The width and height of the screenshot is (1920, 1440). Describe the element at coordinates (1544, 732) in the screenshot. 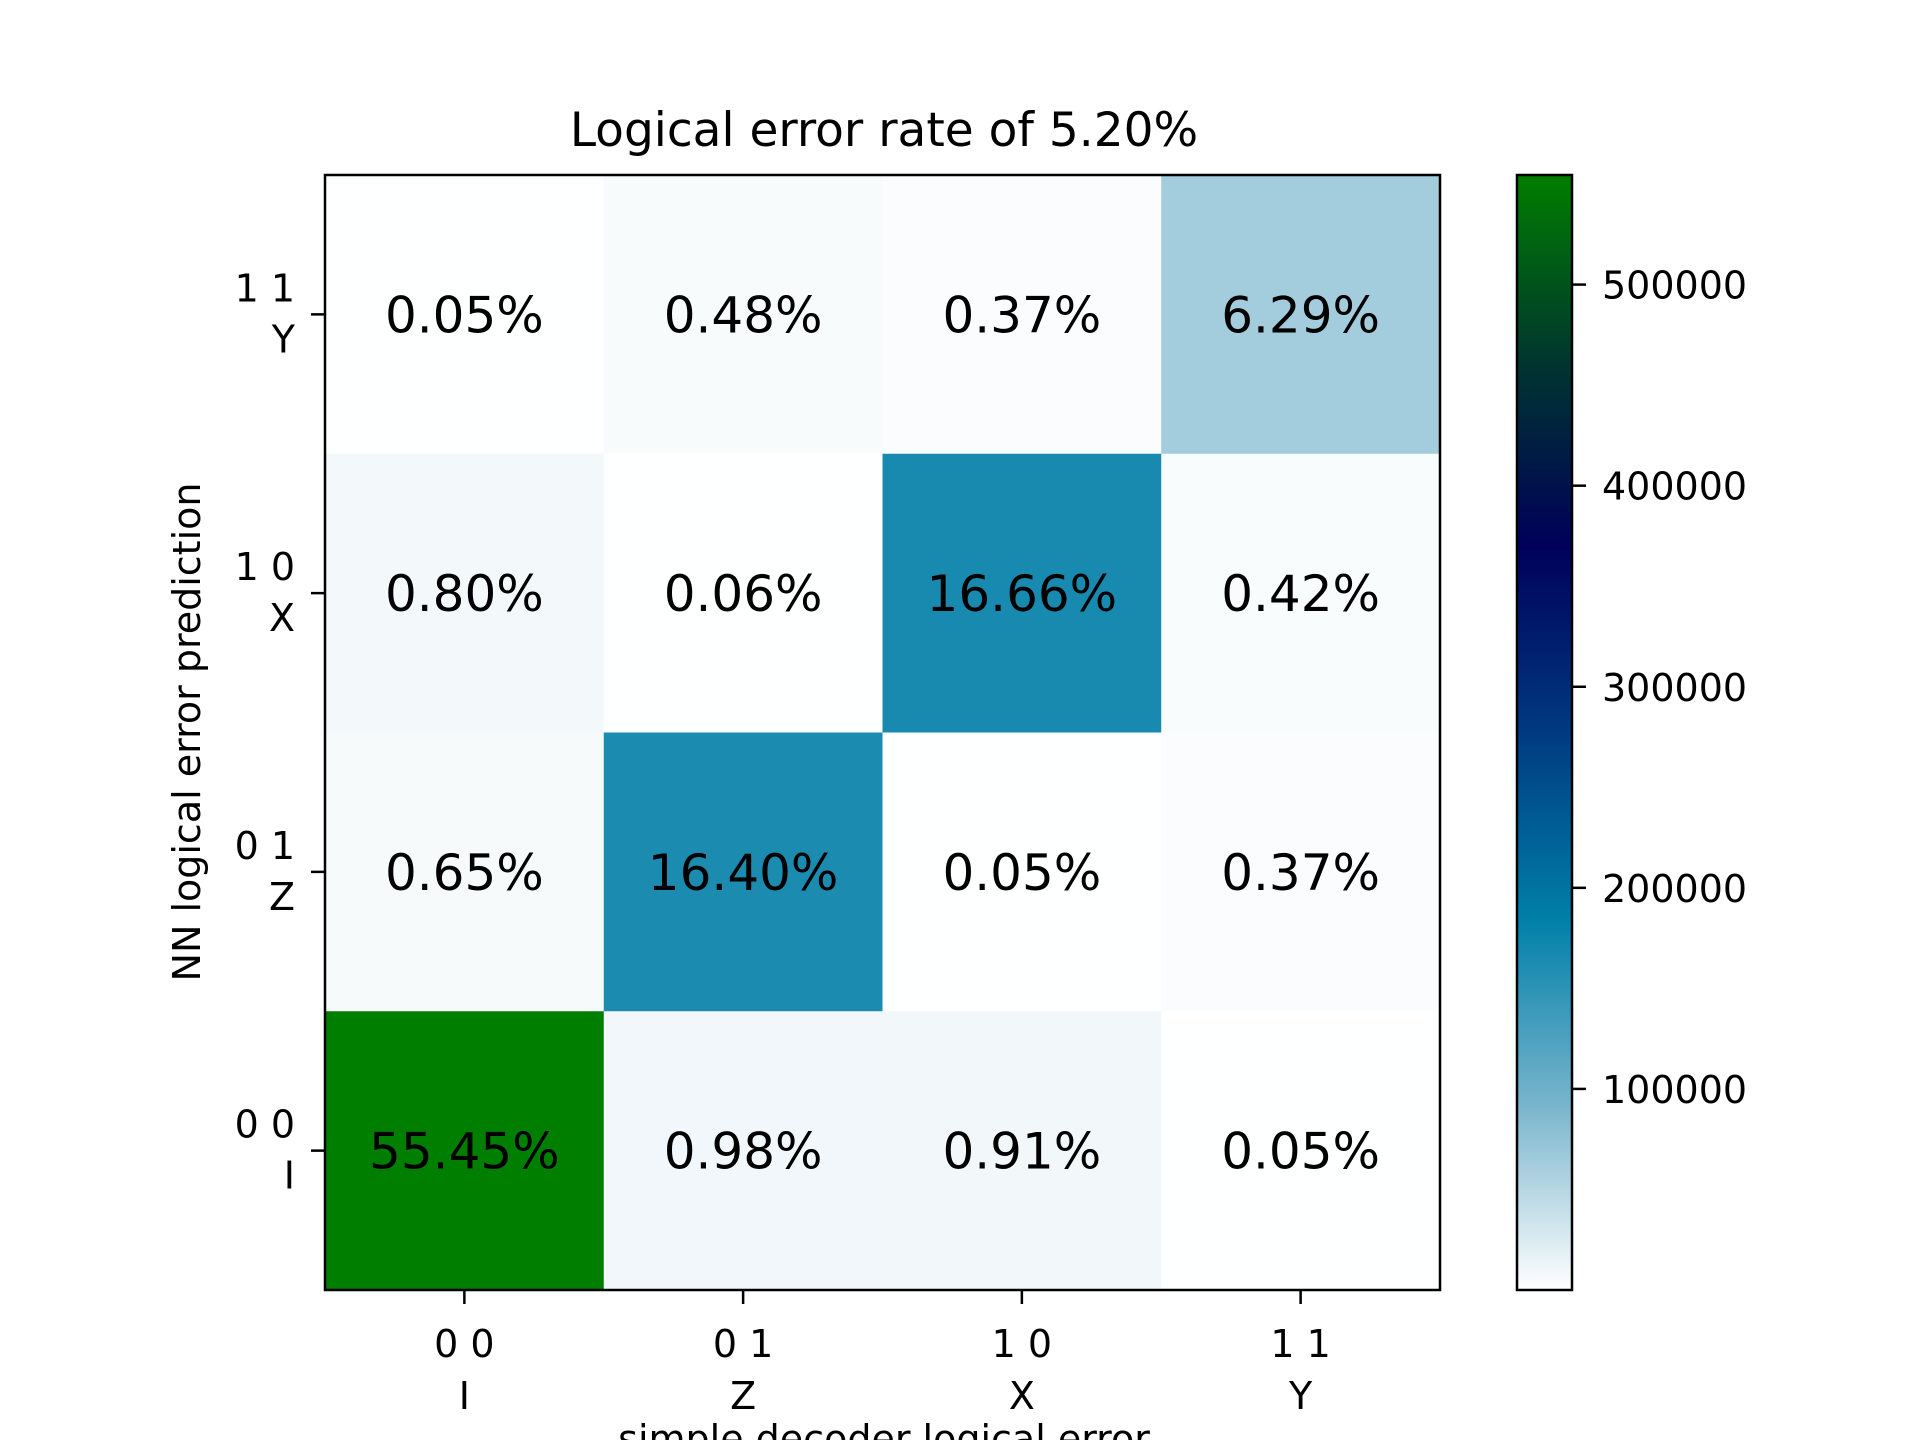

I see `colorbar` at that location.